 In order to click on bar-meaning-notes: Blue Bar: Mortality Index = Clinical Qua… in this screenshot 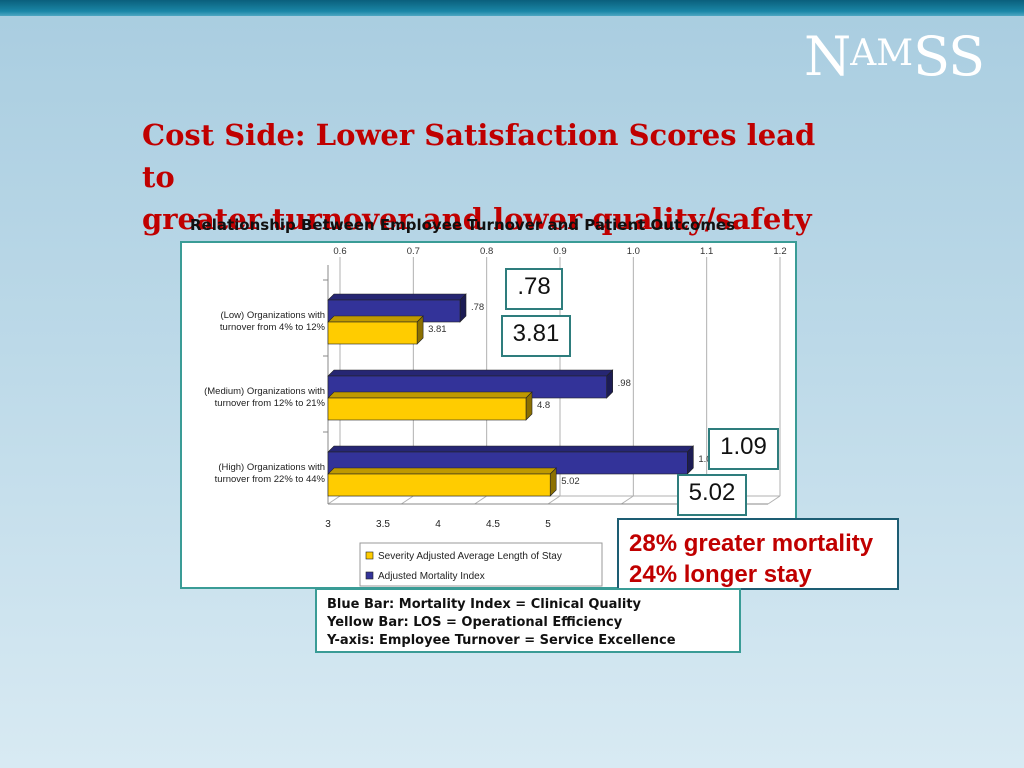, I will do `click(528, 620)`.